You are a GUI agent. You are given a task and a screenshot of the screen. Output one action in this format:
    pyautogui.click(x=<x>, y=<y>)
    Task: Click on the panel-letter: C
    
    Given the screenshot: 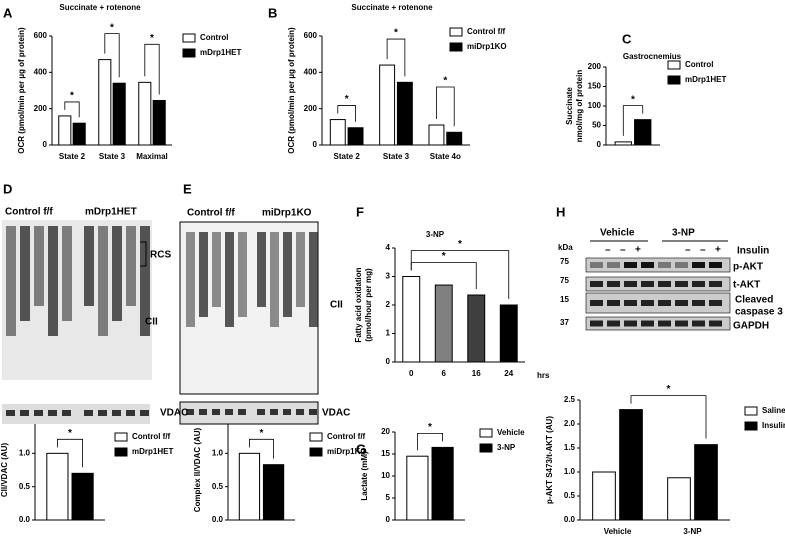 What is the action you would take?
    pyautogui.click(x=627, y=38)
    